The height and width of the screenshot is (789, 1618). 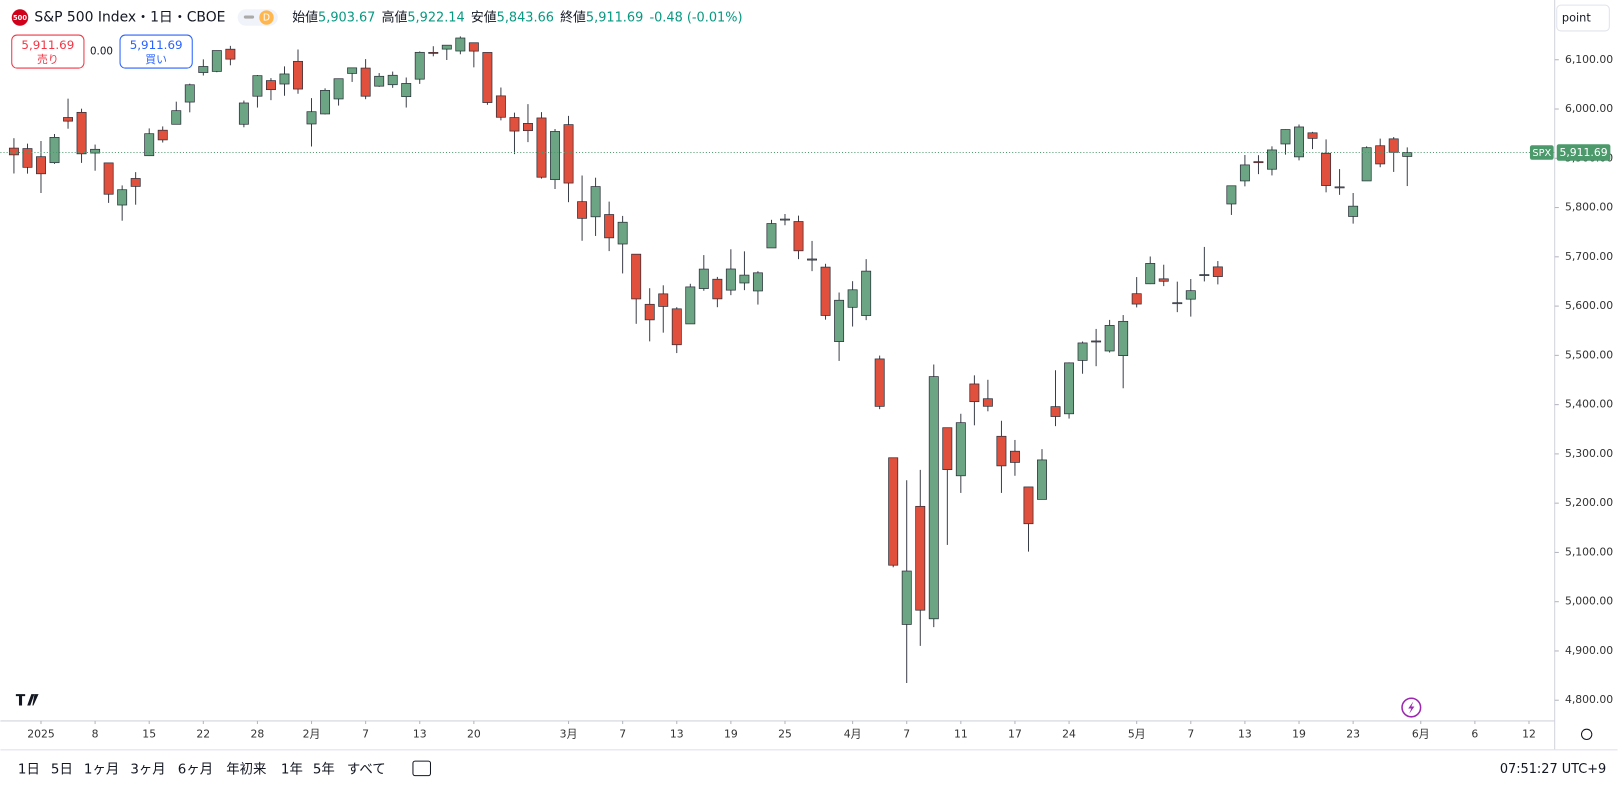 I want to click on bolt, so click(x=1411, y=707).